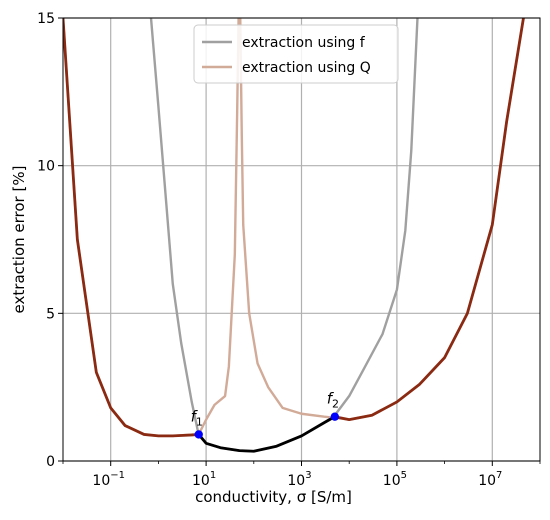  What do you see at coordinates (499, 475) in the screenshot?
I see `x-tick-exponent: 7` at bounding box center [499, 475].